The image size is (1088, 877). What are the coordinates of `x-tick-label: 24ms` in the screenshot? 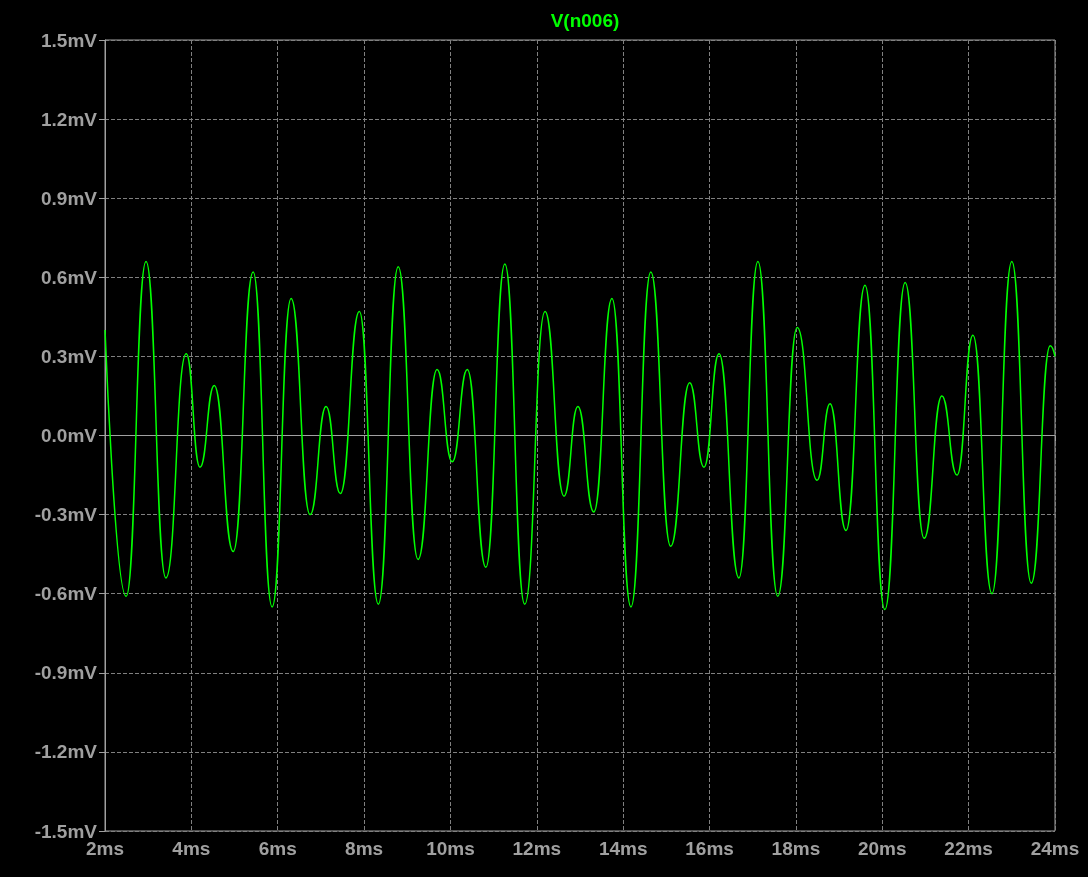 It's located at (1055, 848).